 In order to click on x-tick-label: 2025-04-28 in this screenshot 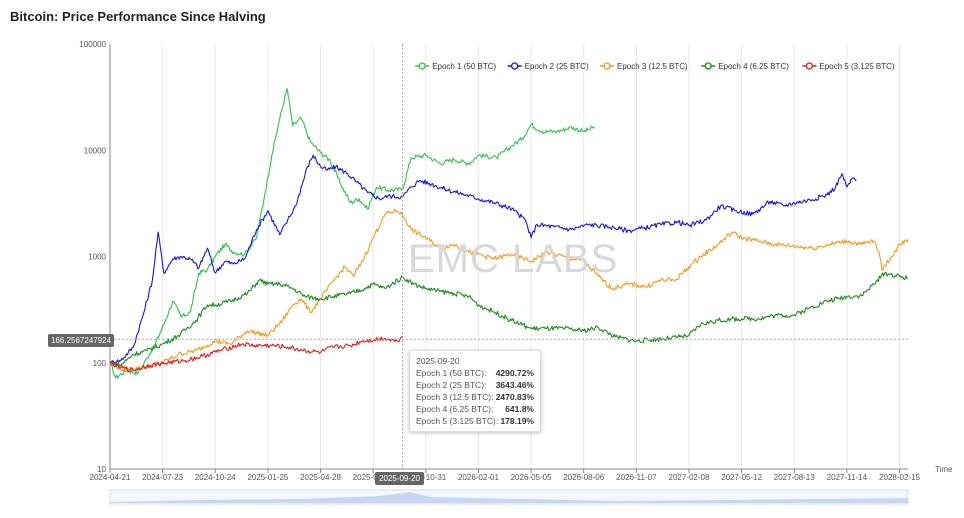, I will do `click(320, 477)`.